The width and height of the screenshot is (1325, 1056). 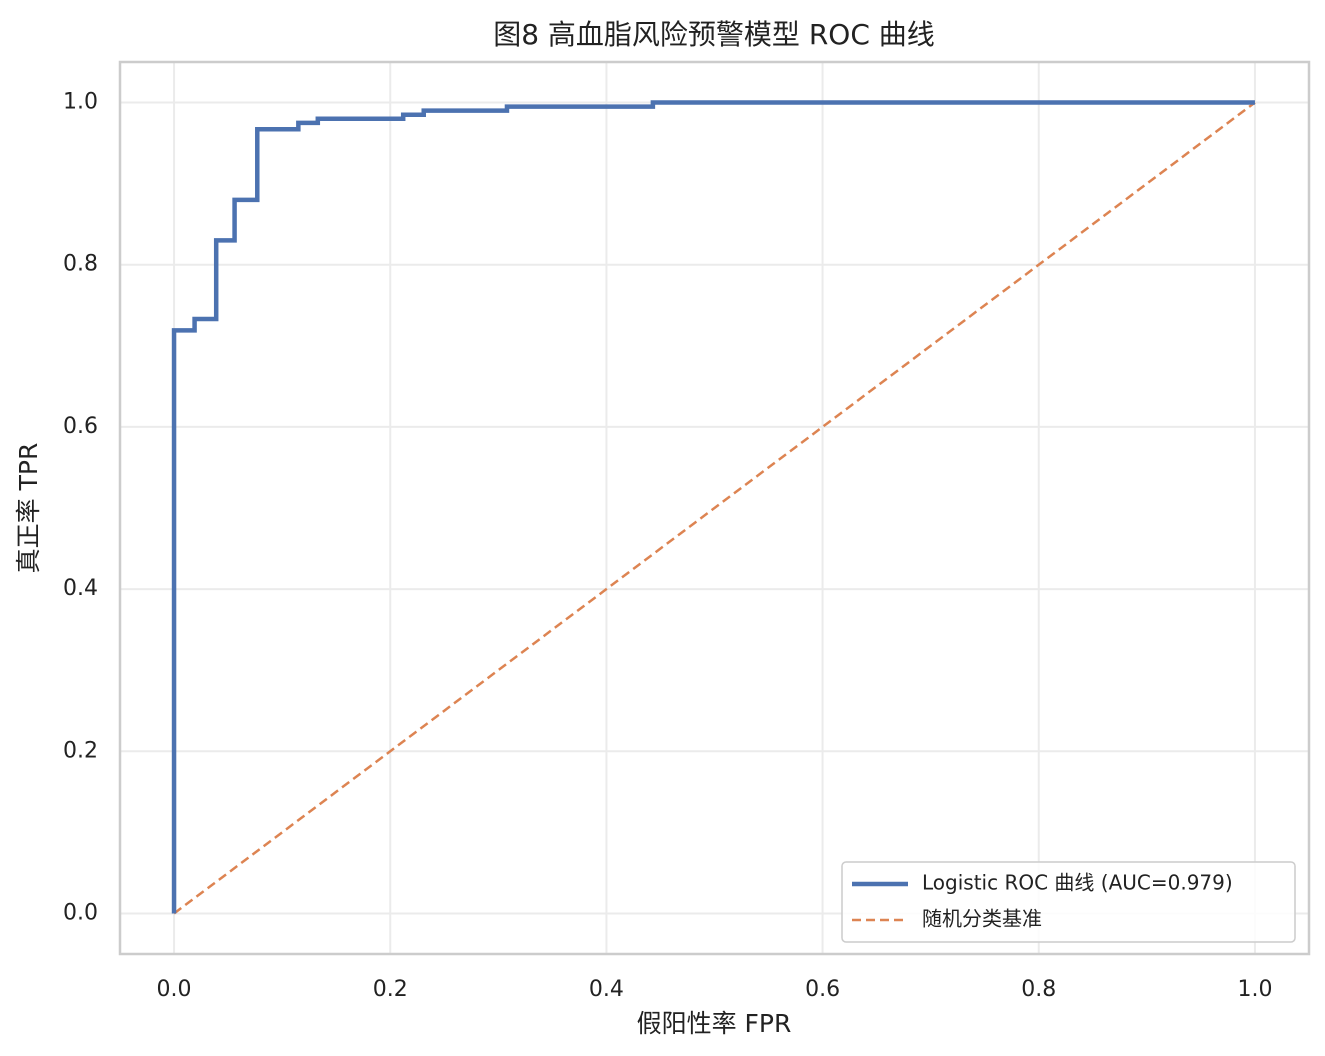 I want to click on y-tick-label: 0.8, so click(x=80, y=264).